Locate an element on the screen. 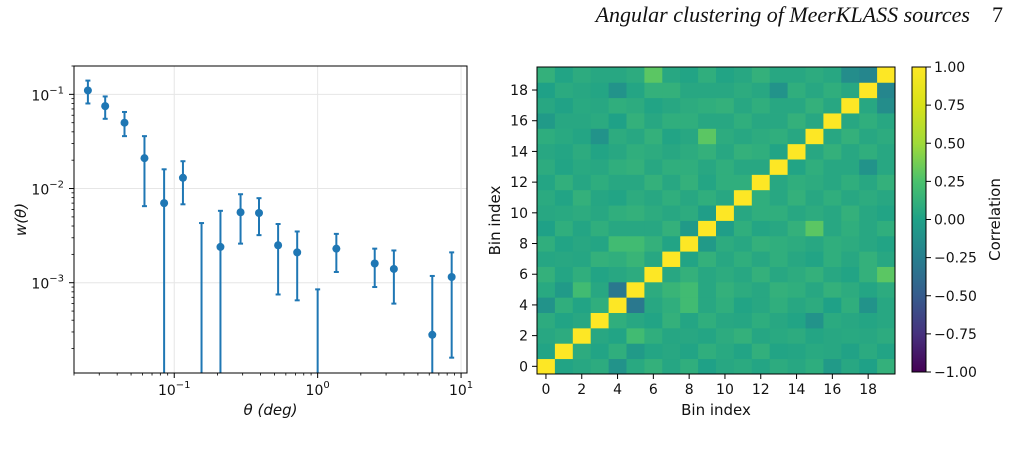 This screenshot has width=1017, height=468. x-tick-label: 18 is located at coordinates (868, 390).